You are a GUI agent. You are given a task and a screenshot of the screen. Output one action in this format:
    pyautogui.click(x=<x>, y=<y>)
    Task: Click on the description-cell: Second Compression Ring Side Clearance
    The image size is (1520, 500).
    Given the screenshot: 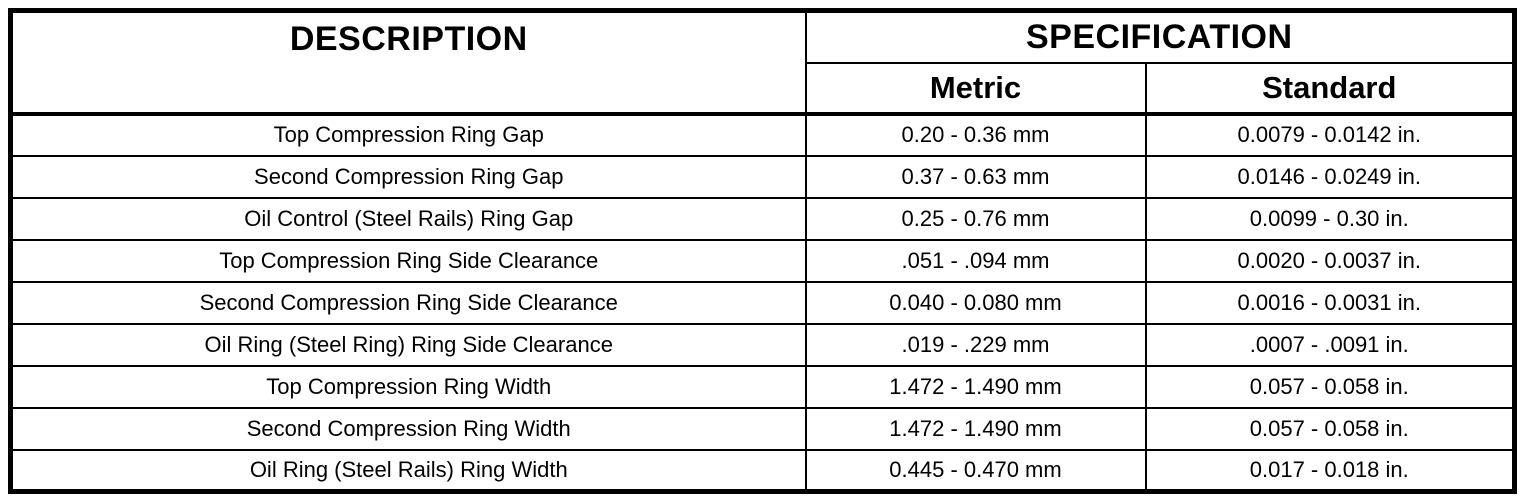 What is the action you would take?
    pyautogui.click(x=408, y=302)
    